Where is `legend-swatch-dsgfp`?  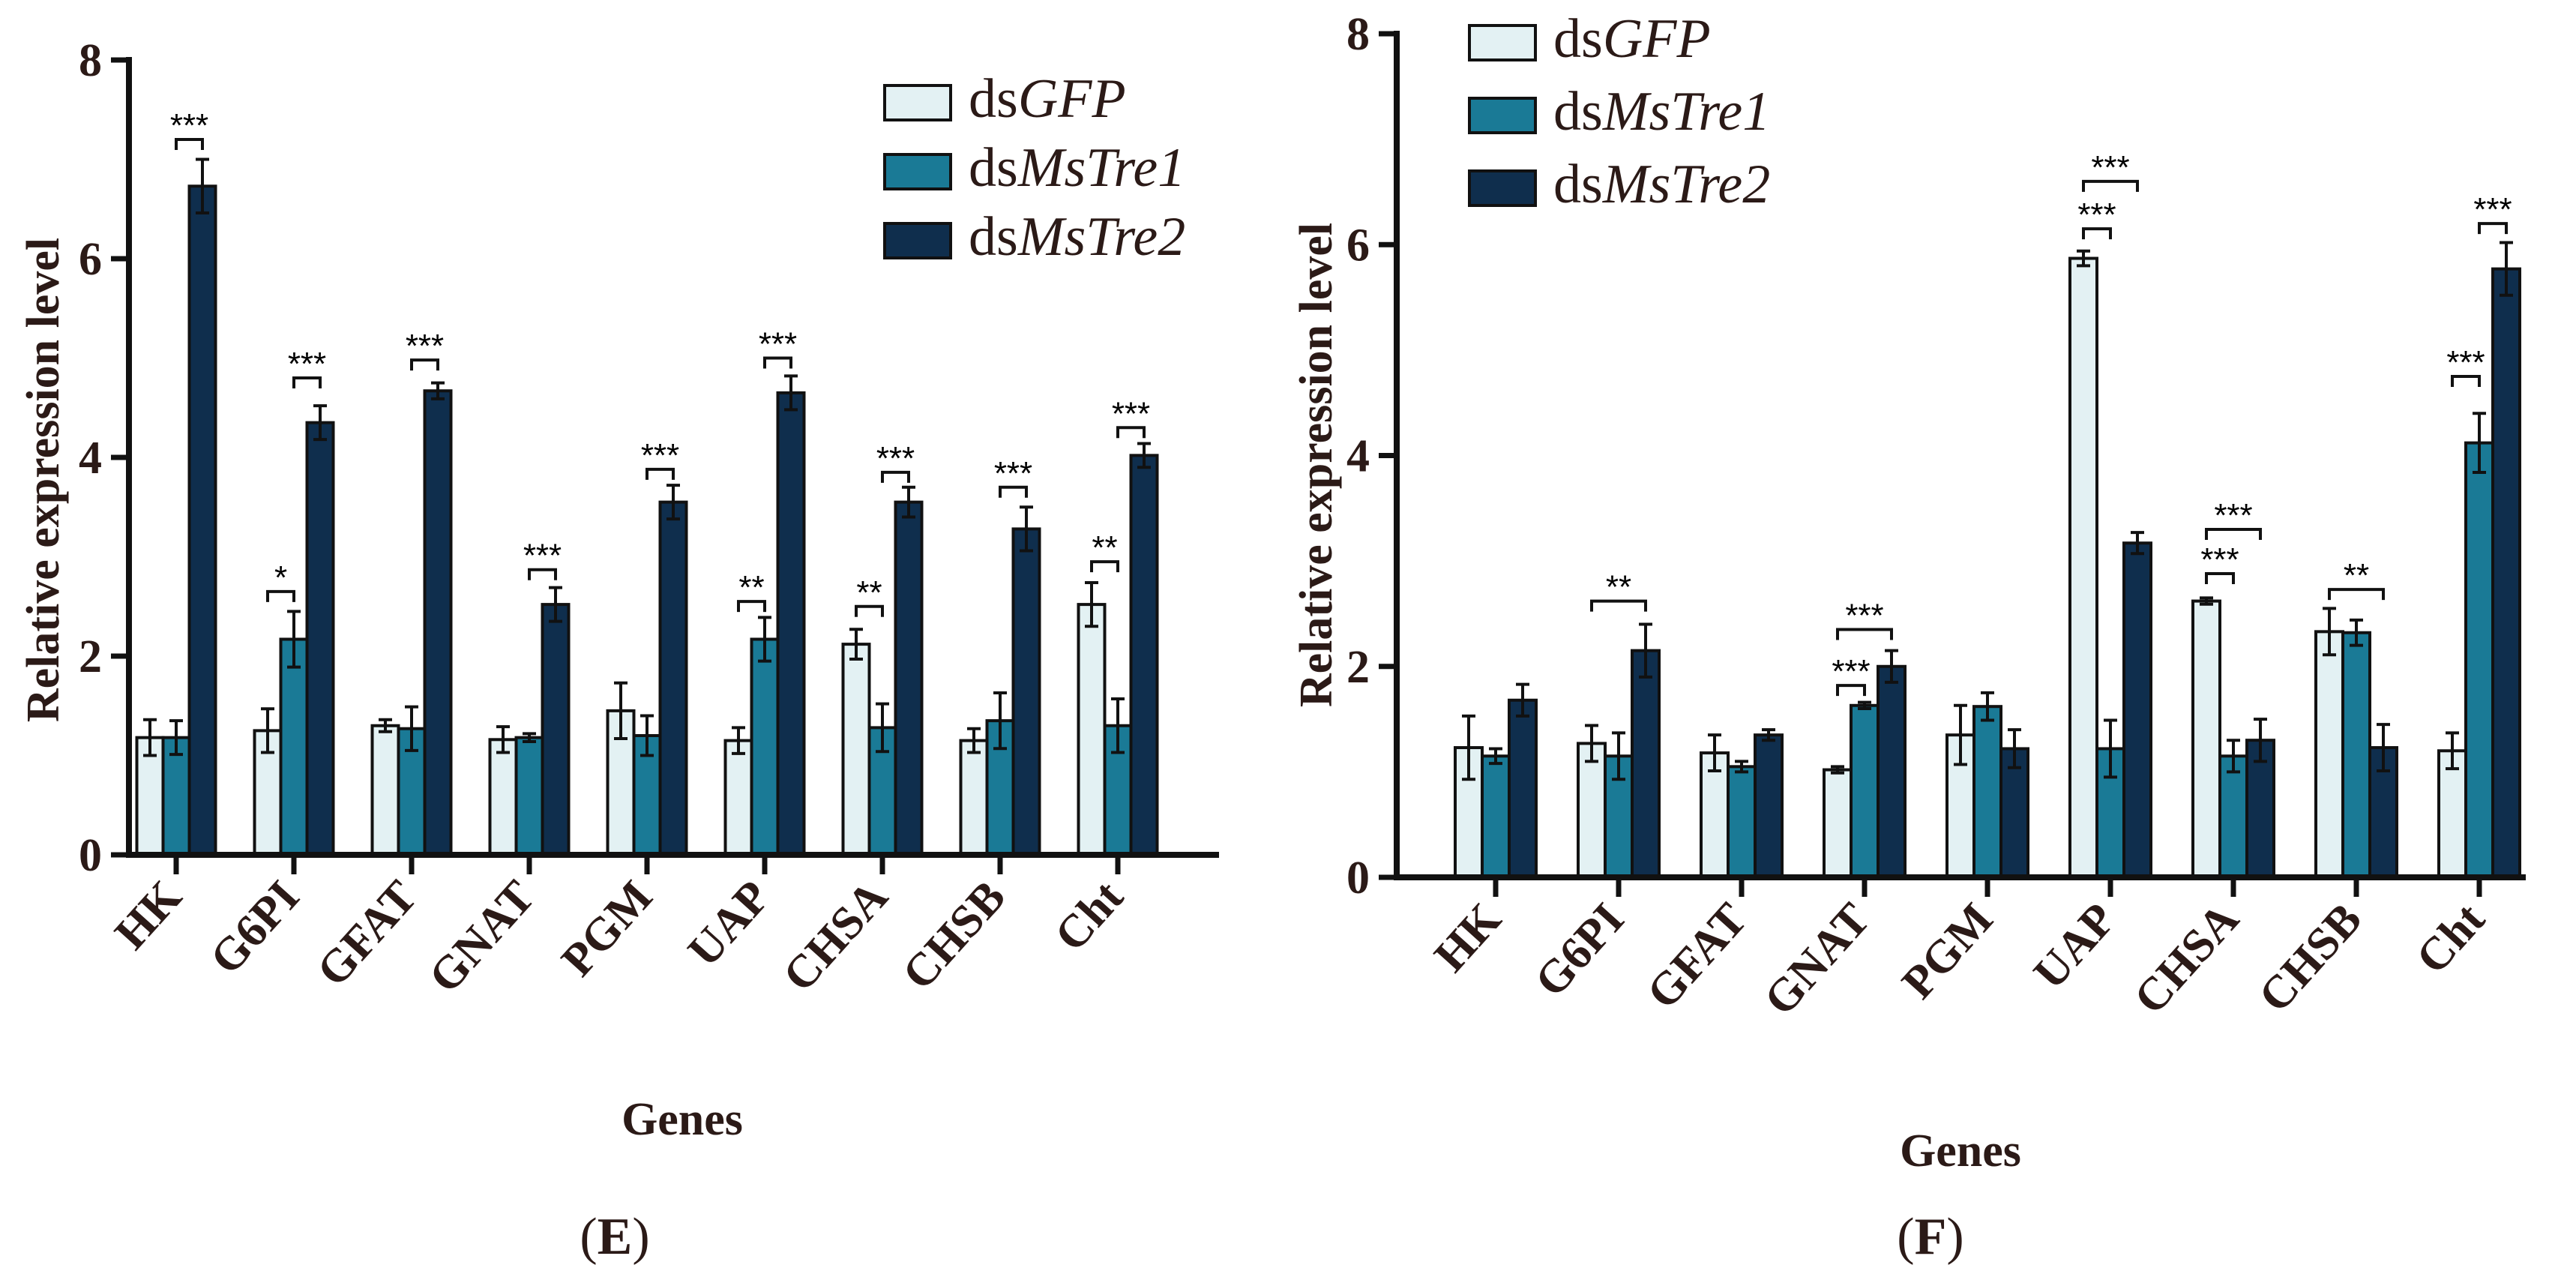 legend-swatch-dsgfp is located at coordinates (1503, 42).